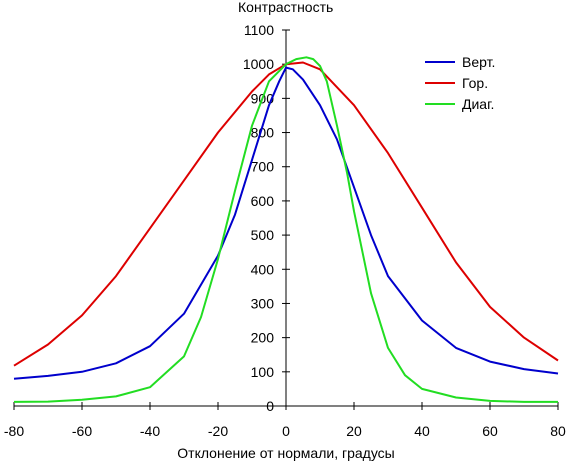  I want to click on y-tick-label: 100, so click(263, 372).